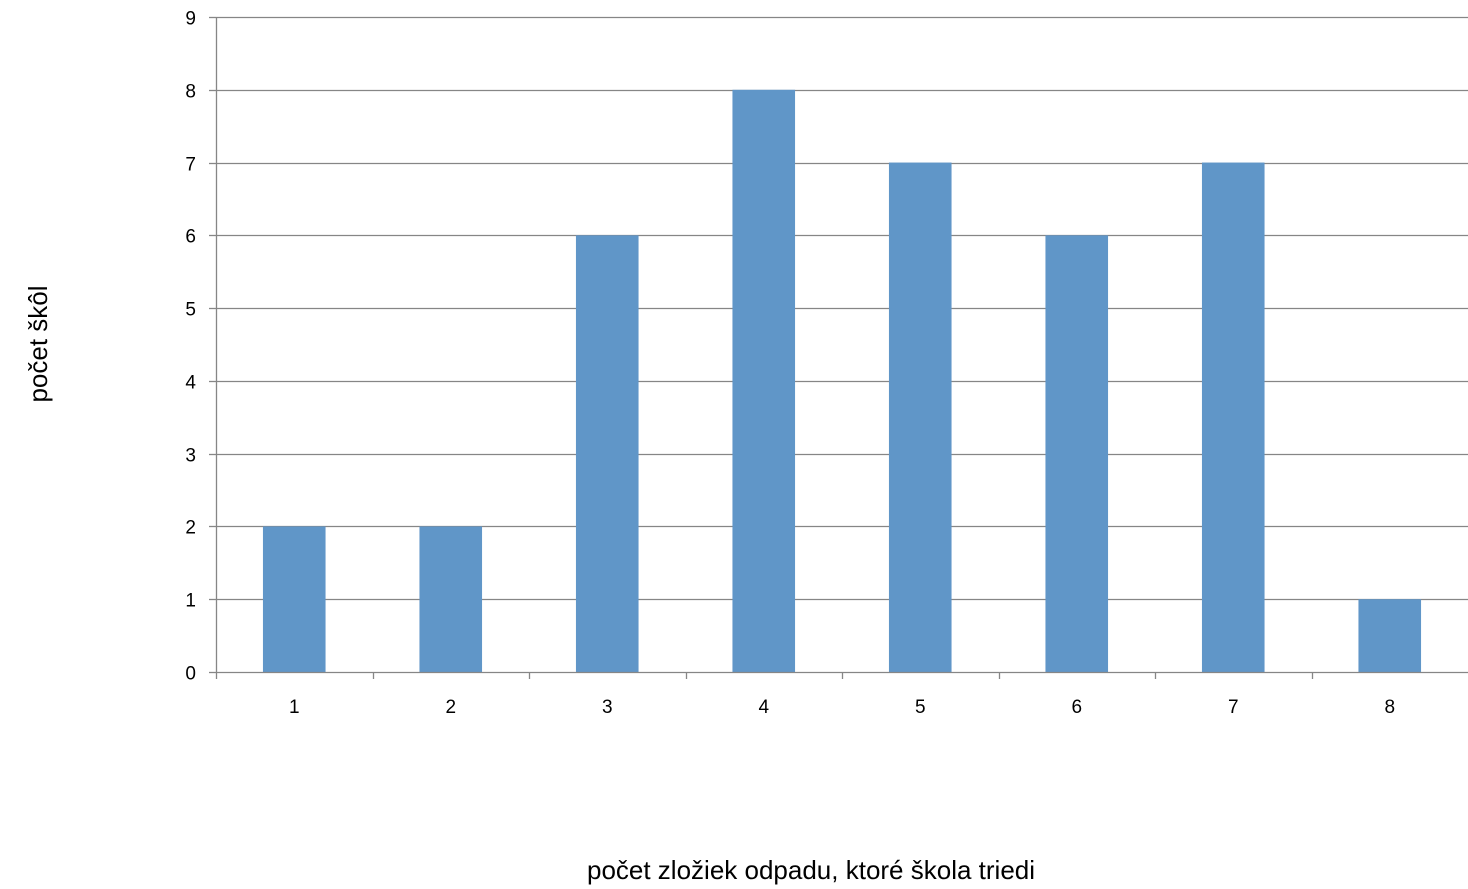 The height and width of the screenshot is (889, 1468). I want to click on x-tick-label: 6, so click(1076, 707).